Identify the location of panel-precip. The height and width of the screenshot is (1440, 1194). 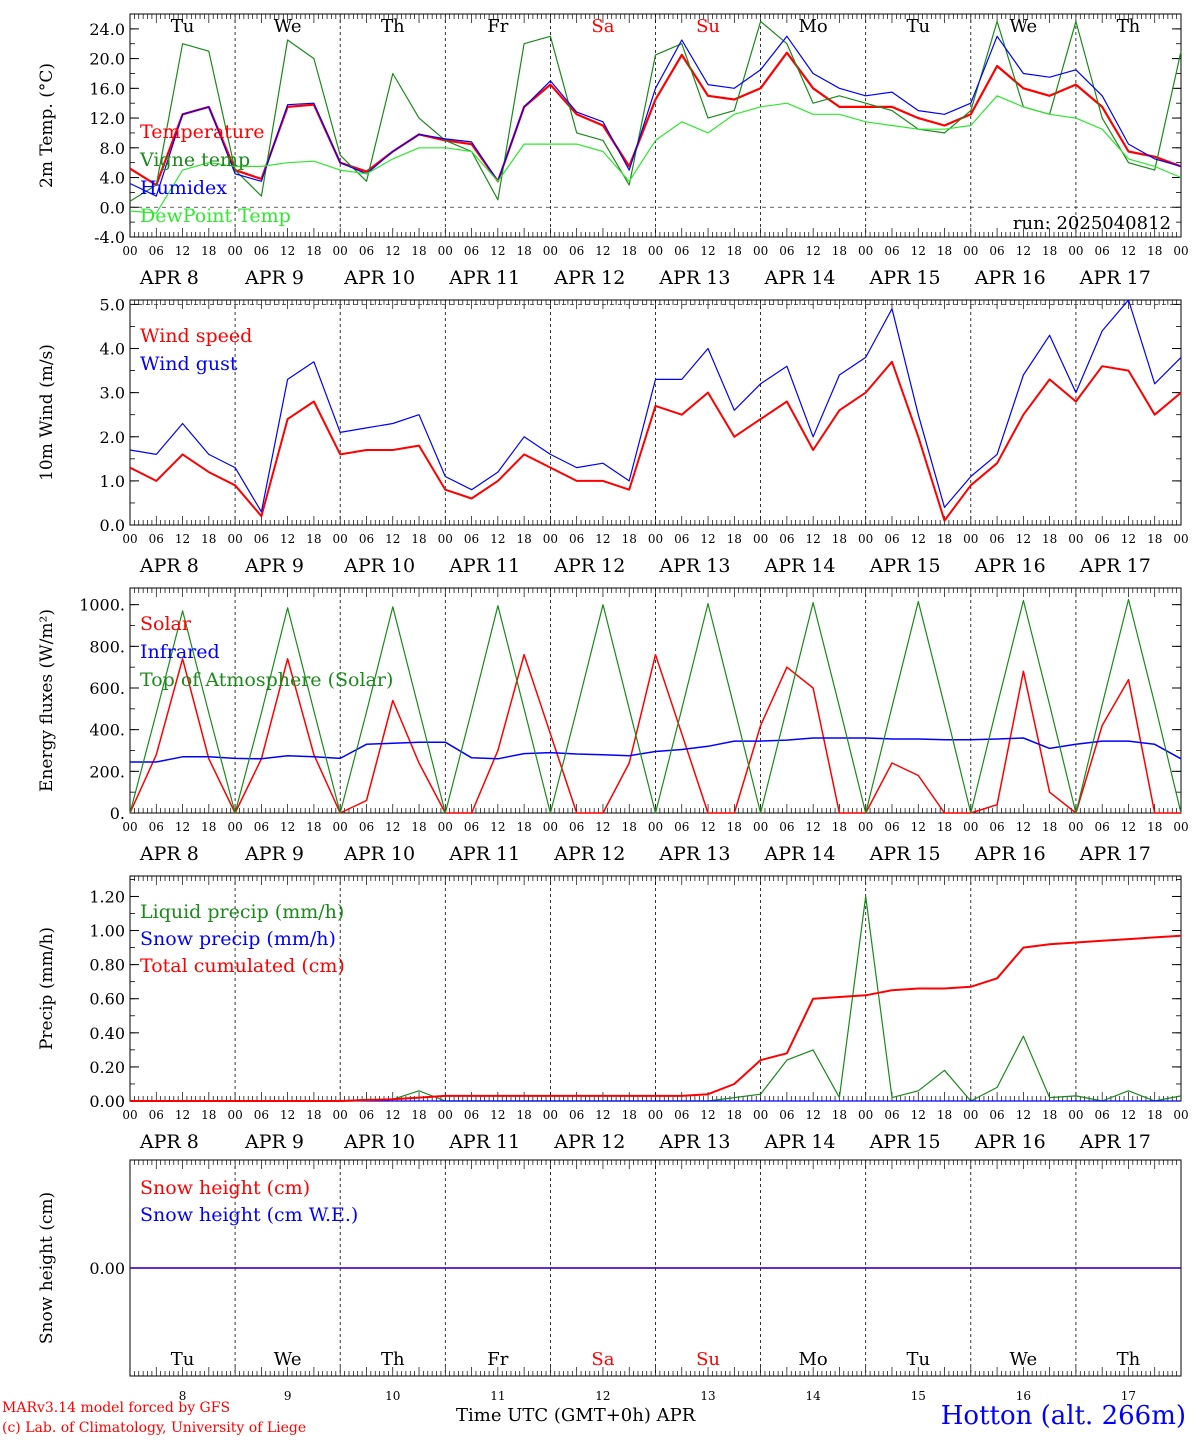
(655, 988).